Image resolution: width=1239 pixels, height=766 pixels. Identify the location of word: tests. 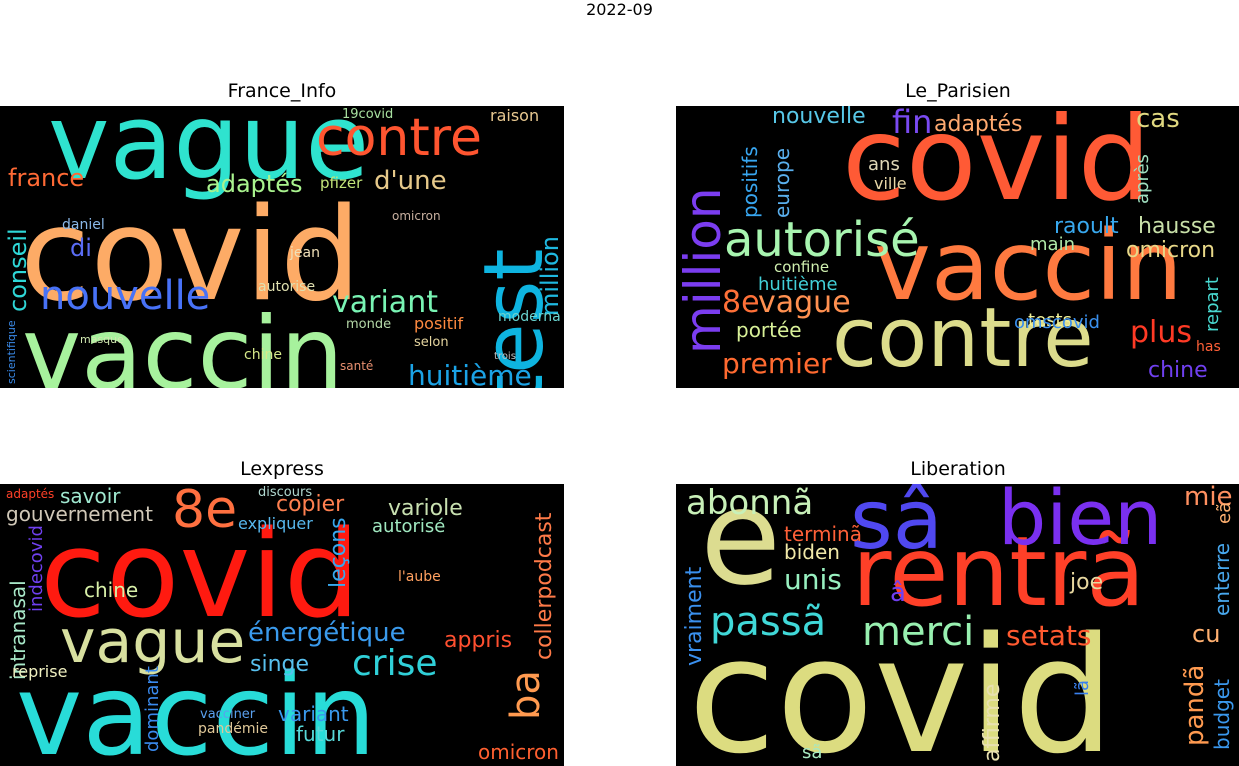
(1050, 320).